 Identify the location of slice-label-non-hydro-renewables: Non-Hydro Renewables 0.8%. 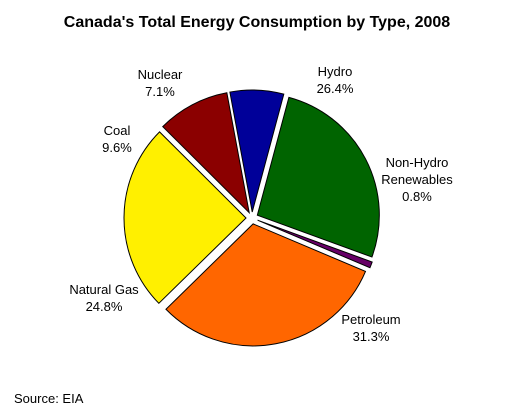
(417, 179).